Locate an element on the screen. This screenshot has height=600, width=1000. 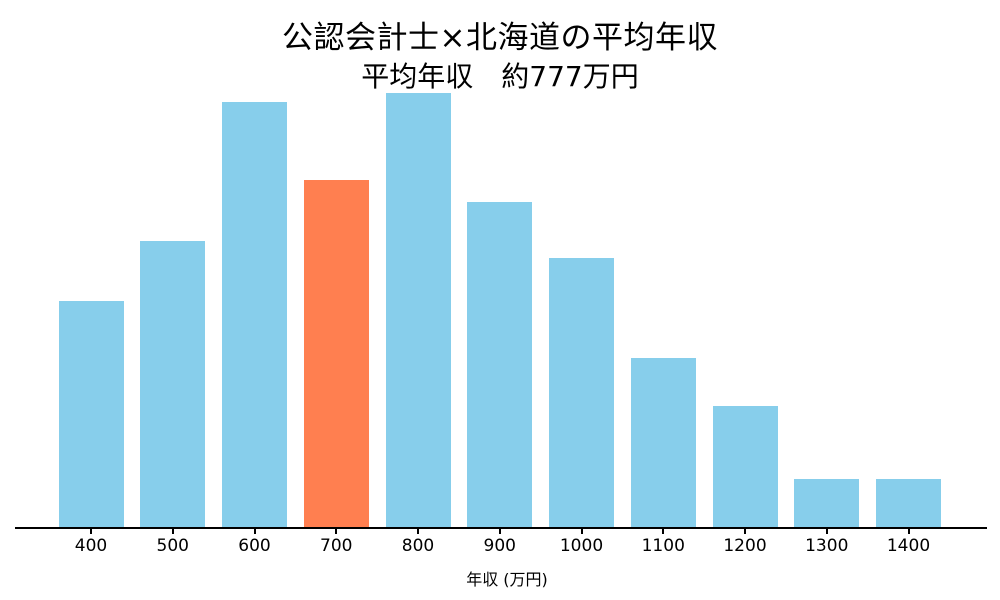
x-tick-label-700: 700 is located at coordinates (336, 546).